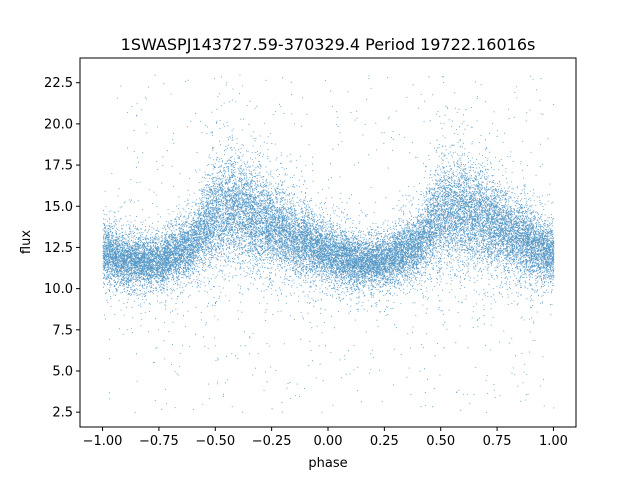  I want to click on x-tick-label: −0.50, so click(215, 441).